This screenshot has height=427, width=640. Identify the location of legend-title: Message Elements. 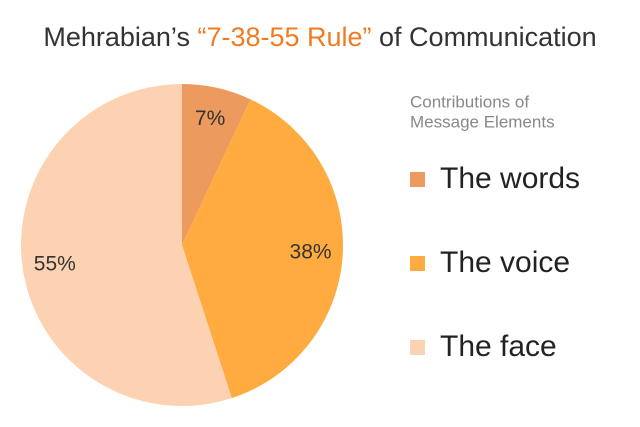
(482, 121).